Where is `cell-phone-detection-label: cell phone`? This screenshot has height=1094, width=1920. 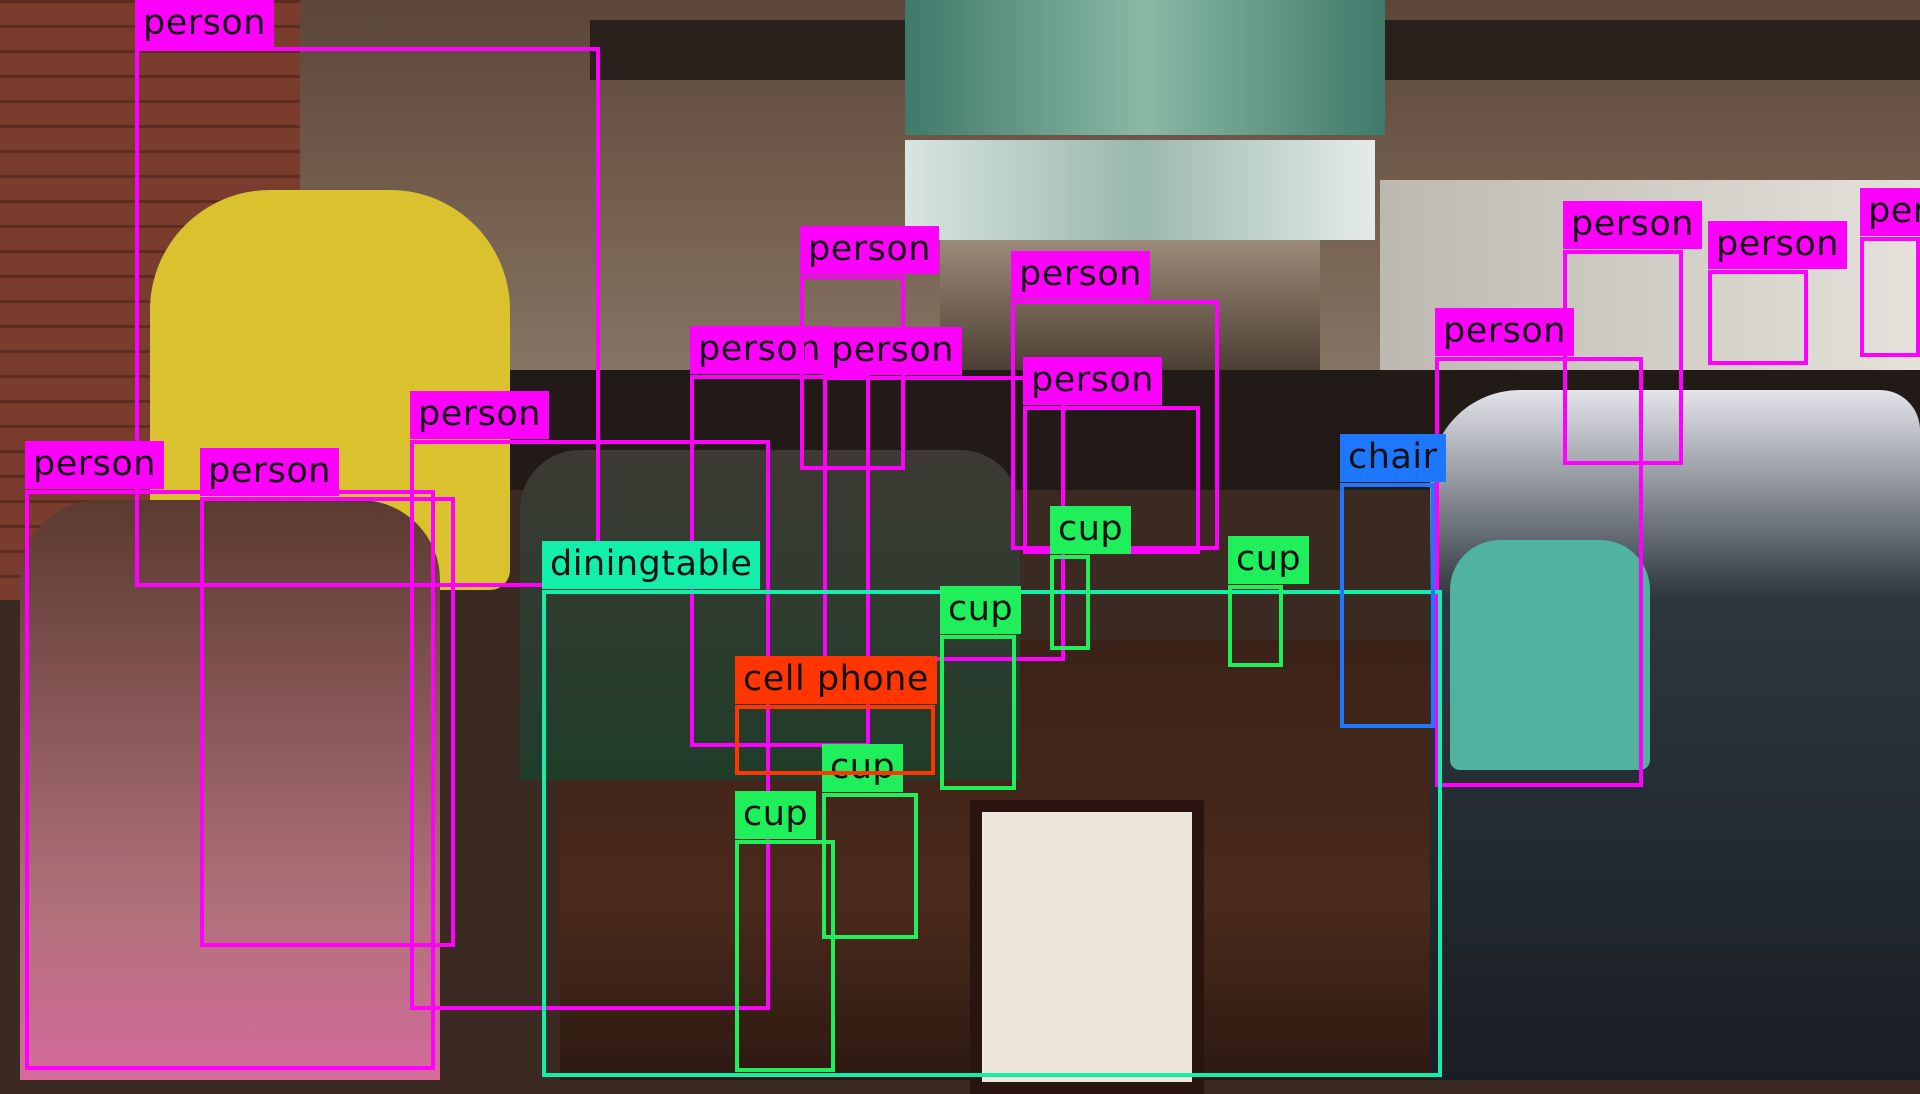
cell-phone-detection-label: cell phone is located at coordinates (836, 680).